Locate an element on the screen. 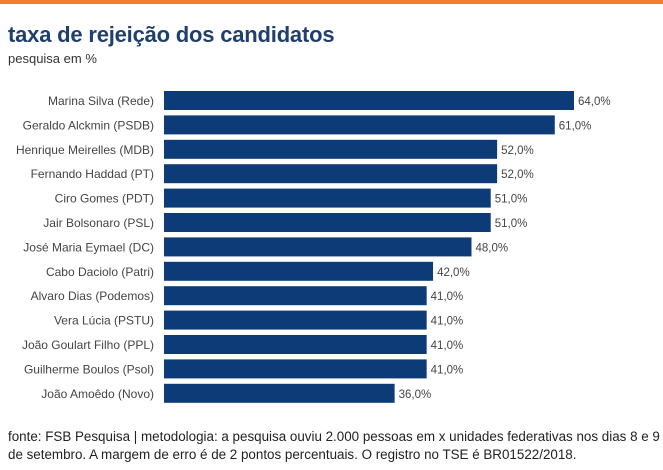  category-label: José Maria Eymael (DC) is located at coordinates (88, 247).